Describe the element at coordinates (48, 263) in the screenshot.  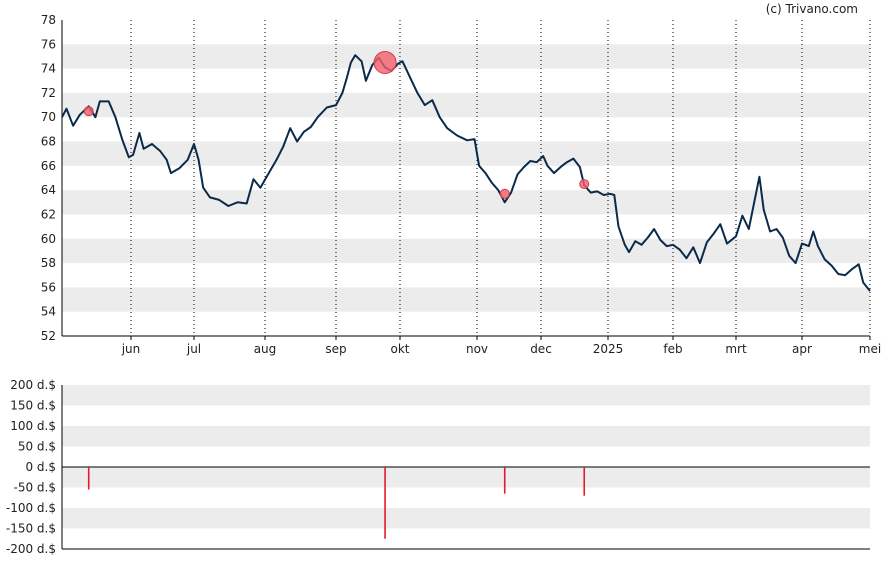
I see `price-y-tick-label: 58` at that location.